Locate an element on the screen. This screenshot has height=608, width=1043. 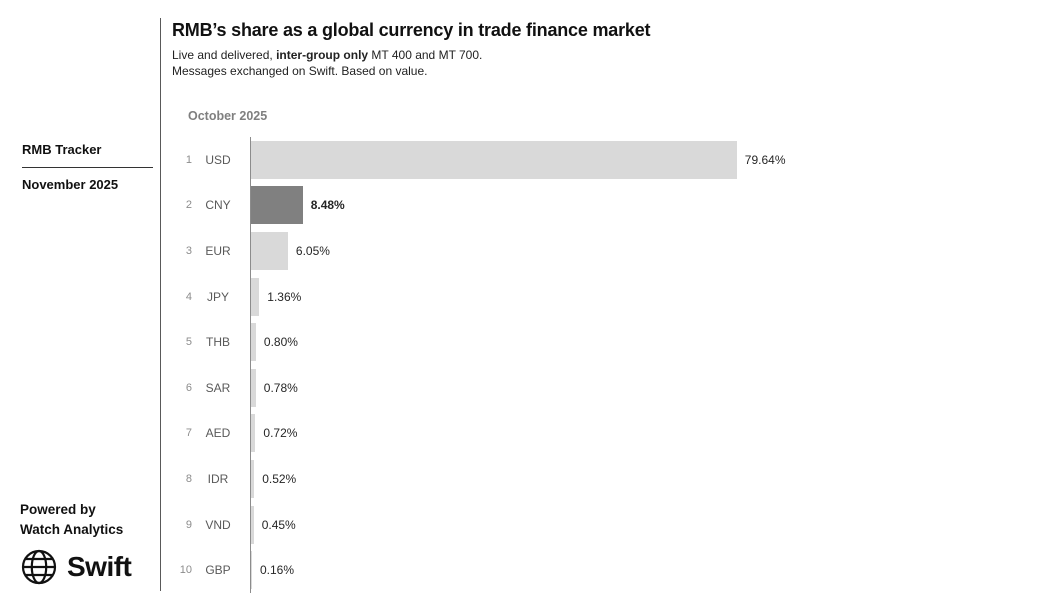
chart-row: 8 IDR 0.52% is located at coordinates (479, 479).